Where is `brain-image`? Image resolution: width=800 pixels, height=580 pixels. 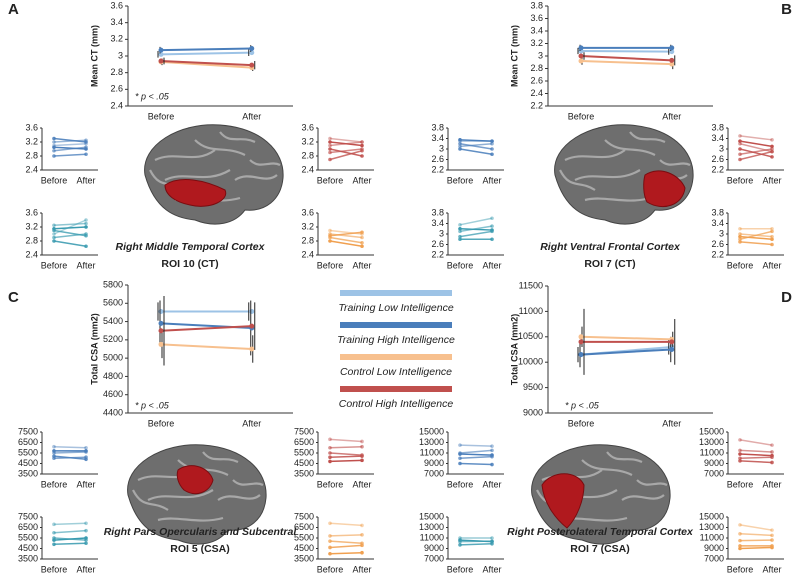 brain-image is located at coordinates (197, 494).